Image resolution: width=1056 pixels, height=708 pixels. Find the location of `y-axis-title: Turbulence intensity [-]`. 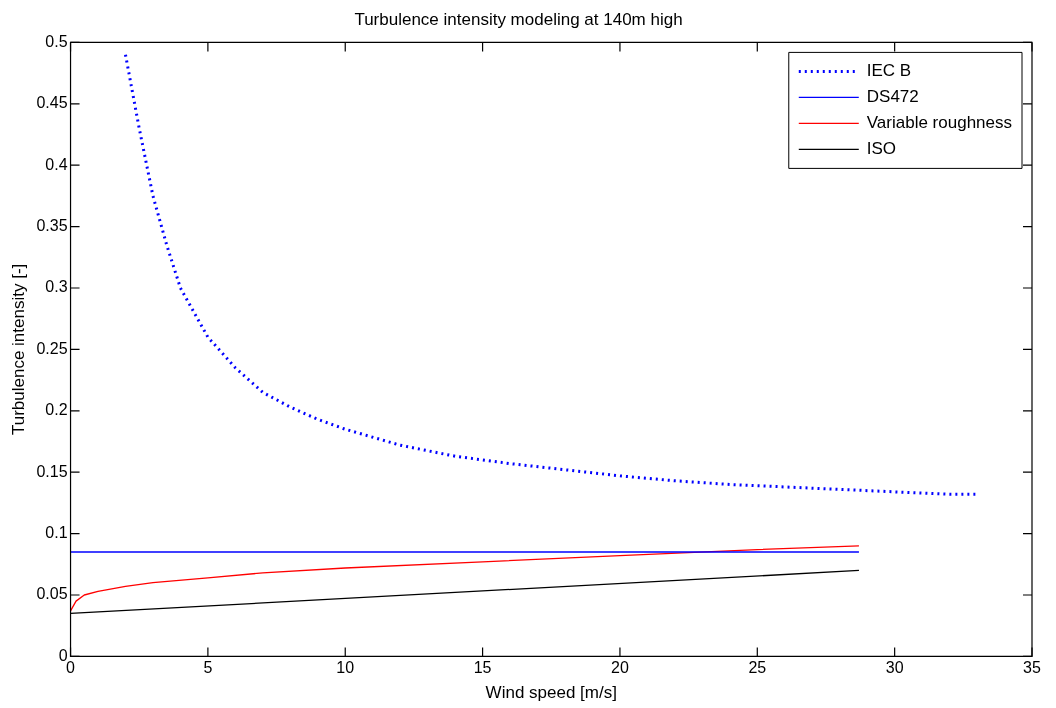

y-axis-title: Turbulence intensity [-] is located at coordinates (18, 349).